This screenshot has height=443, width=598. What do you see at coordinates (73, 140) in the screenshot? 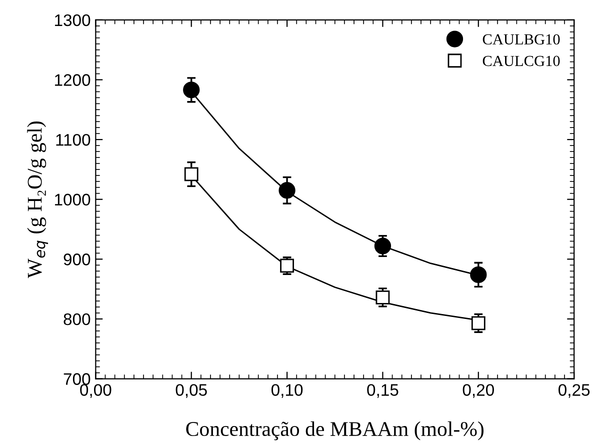
I see `y-tick-label: 1100` at bounding box center [73, 140].